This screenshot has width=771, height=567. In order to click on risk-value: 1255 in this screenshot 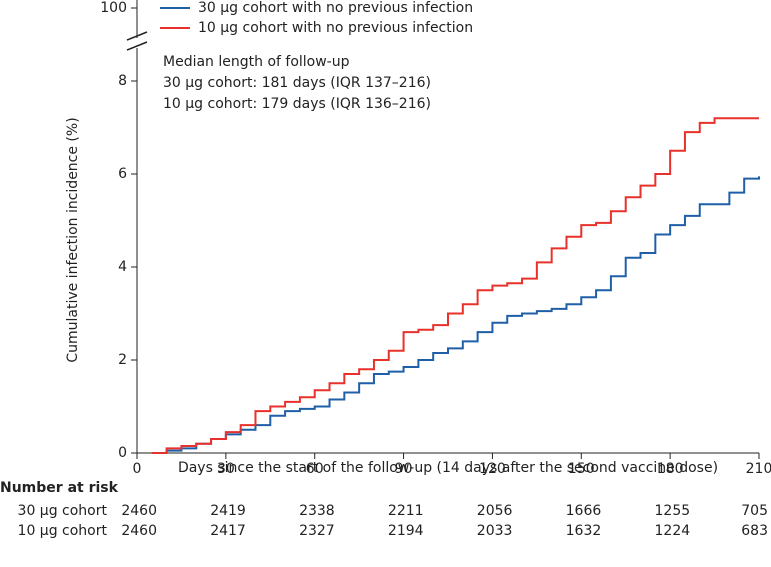, I will do `click(673, 511)`.